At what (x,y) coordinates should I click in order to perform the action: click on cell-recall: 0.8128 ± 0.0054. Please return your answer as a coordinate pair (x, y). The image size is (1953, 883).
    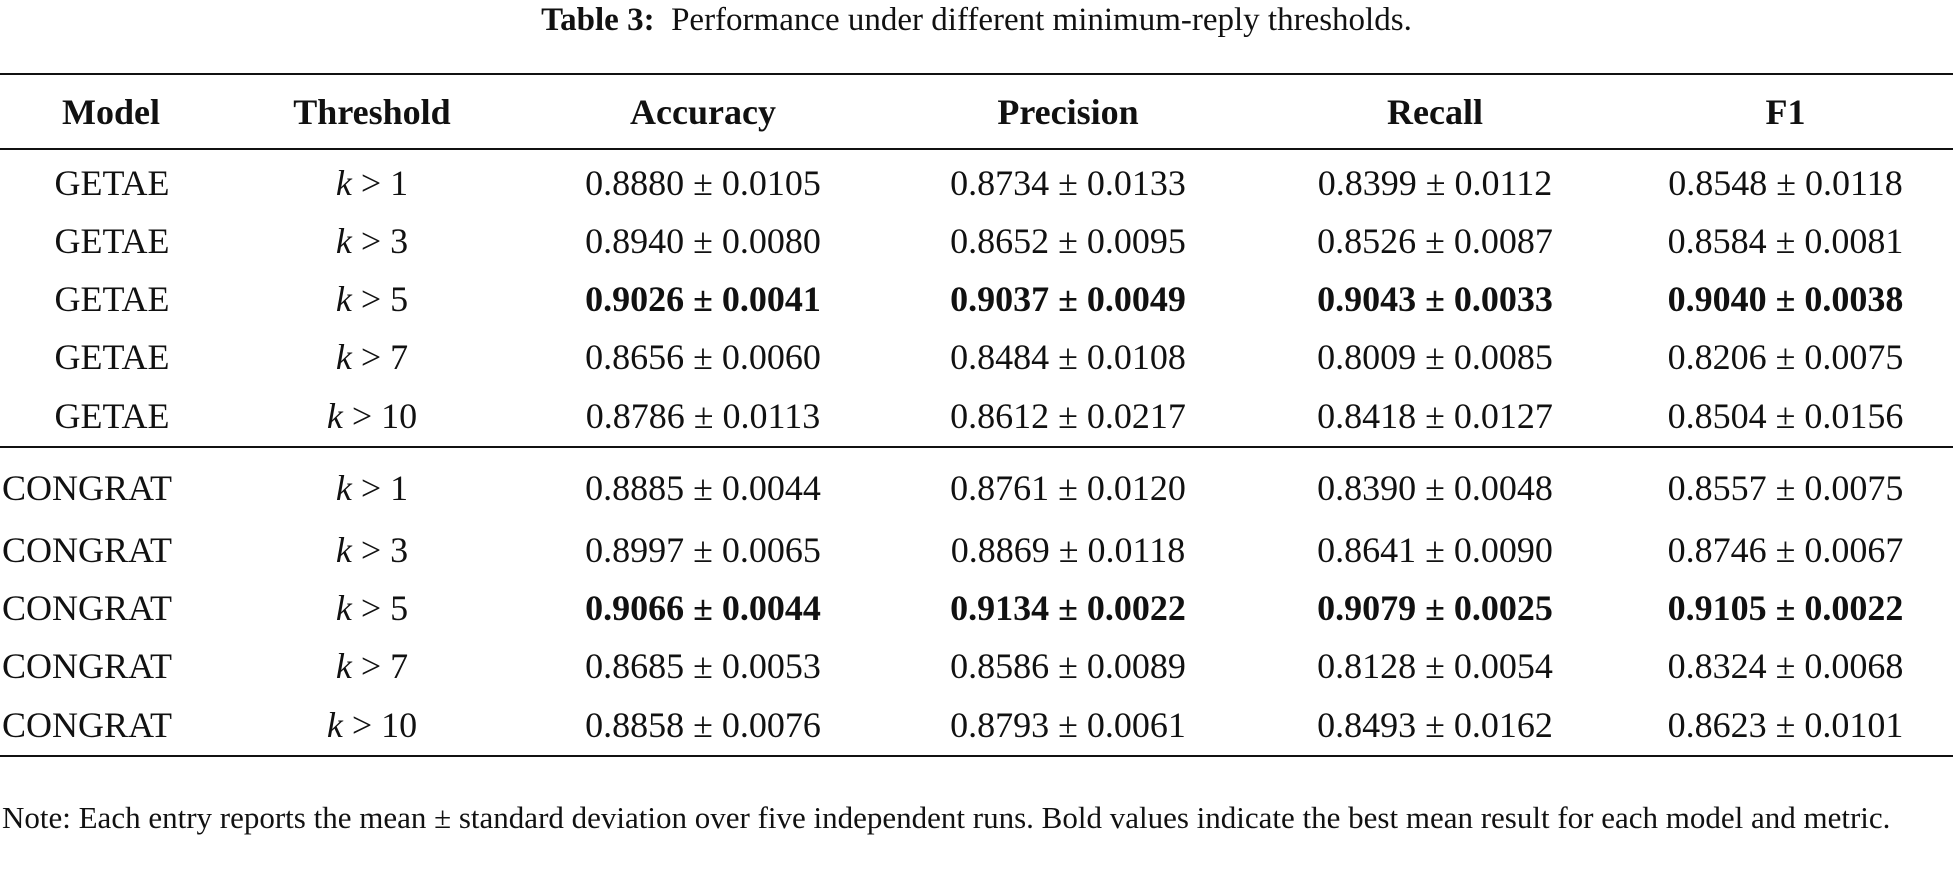
    Looking at the image, I should click on (1435, 666).